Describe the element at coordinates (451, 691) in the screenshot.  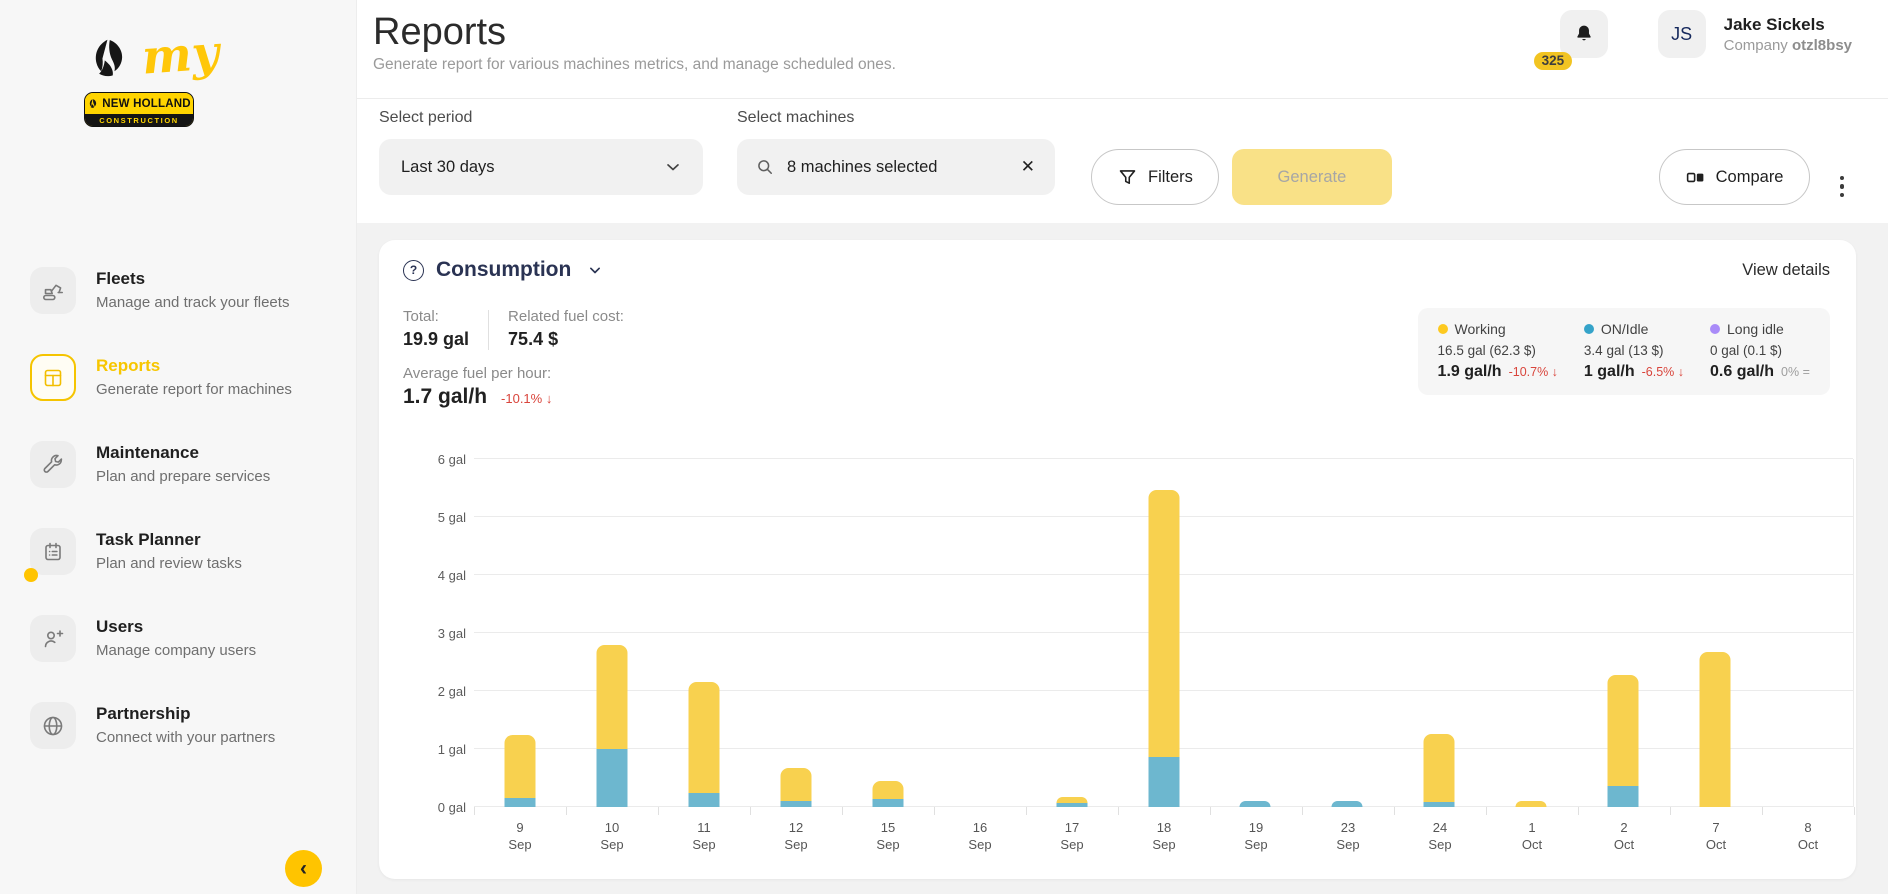
I see `y-axis-tick-label: 2 gal` at that location.